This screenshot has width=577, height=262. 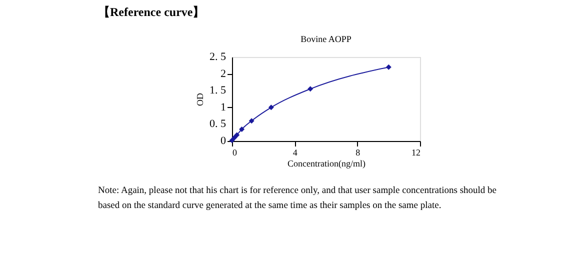 What do you see at coordinates (235, 153) in the screenshot?
I see `x-tick-label: 0` at bounding box center [235, 153].